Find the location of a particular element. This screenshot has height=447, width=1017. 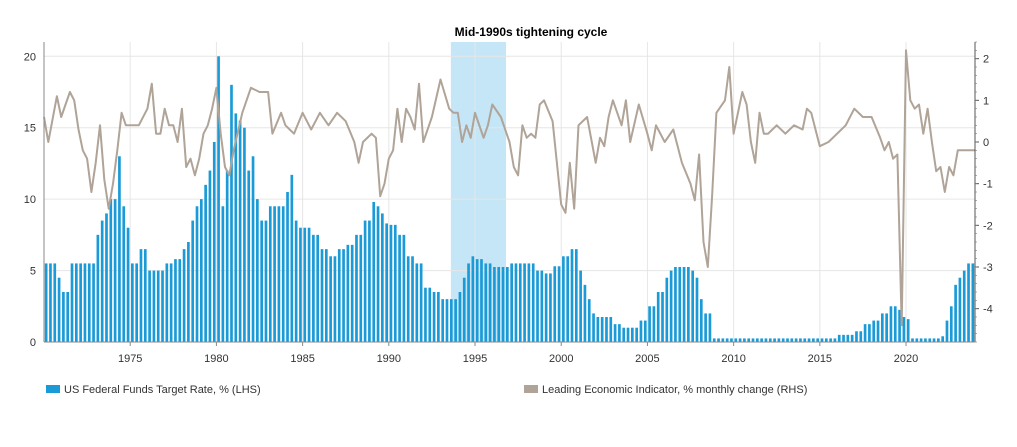

x-tick-label: 1985 is located at coordinates (302, 359).